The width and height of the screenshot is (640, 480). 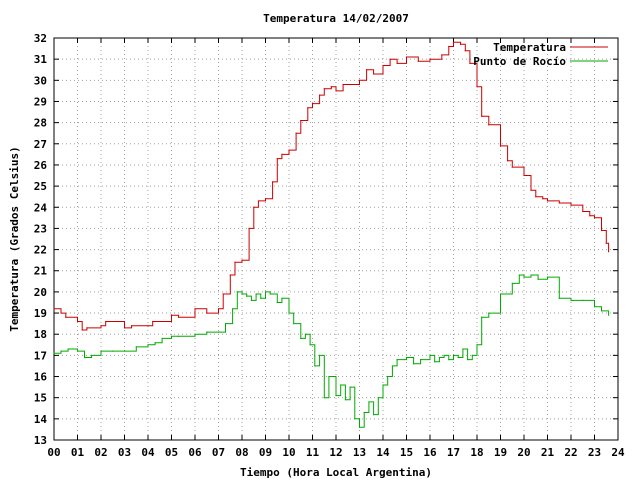 What do you see at coordinates (570, 452) in the screenshot?
I see `x-tick-label: 22` at bounding box center [570, 452].